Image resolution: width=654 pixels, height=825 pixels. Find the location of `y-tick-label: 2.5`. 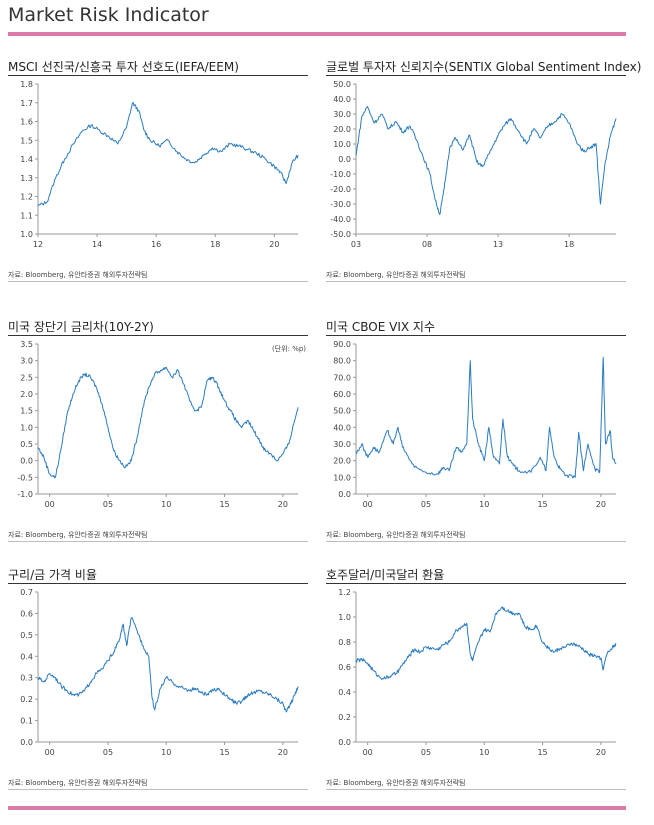

y-tick-label: 2.5 is located at coordinates (26, 377).